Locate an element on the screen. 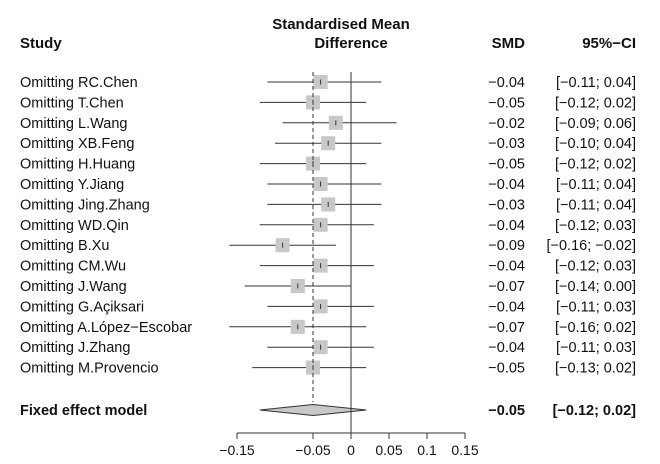  study-label: Omitting A.López−Escobar is located at coordinates (106, 328).